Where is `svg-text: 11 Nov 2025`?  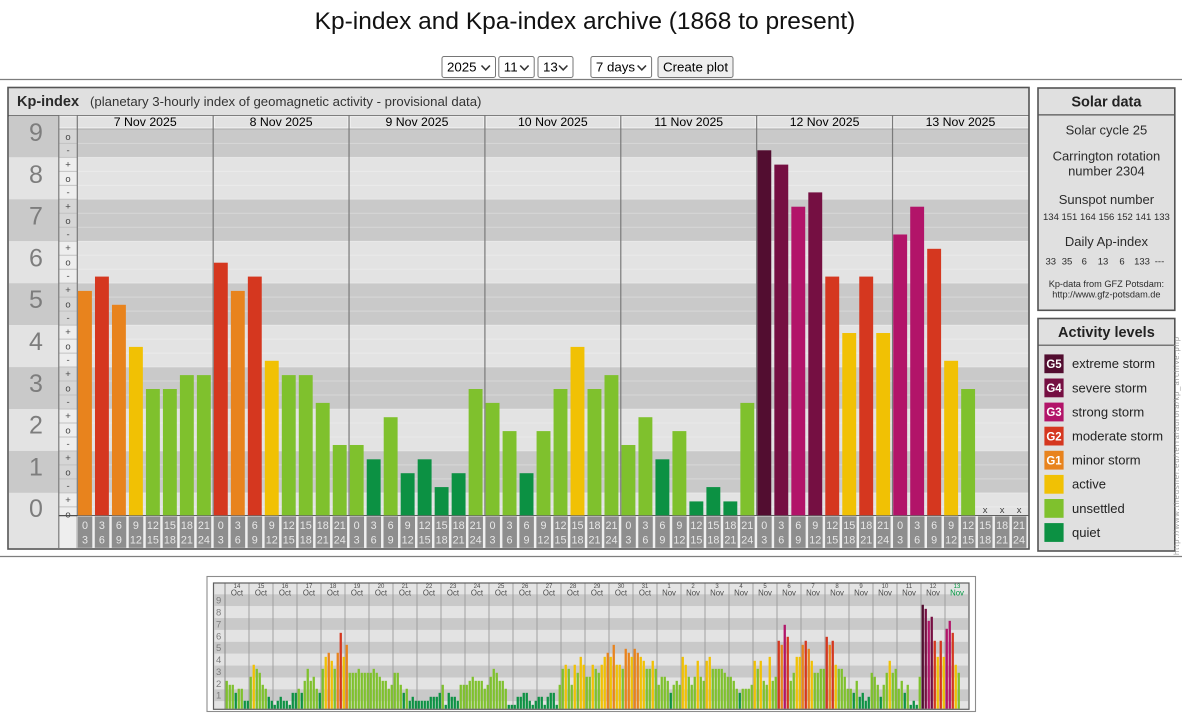
svg-text: 11 Nov 2025 is located at coordinates (688, 122).